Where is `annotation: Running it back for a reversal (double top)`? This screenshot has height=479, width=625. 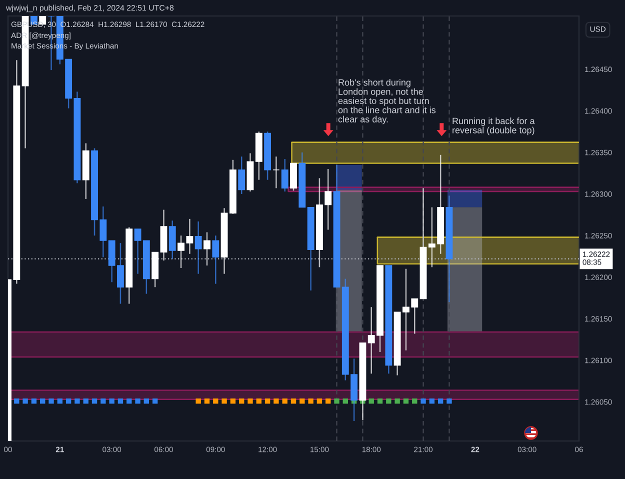
annotation: Running it back for a reversal (double top) is located at coordinates (493, 127).